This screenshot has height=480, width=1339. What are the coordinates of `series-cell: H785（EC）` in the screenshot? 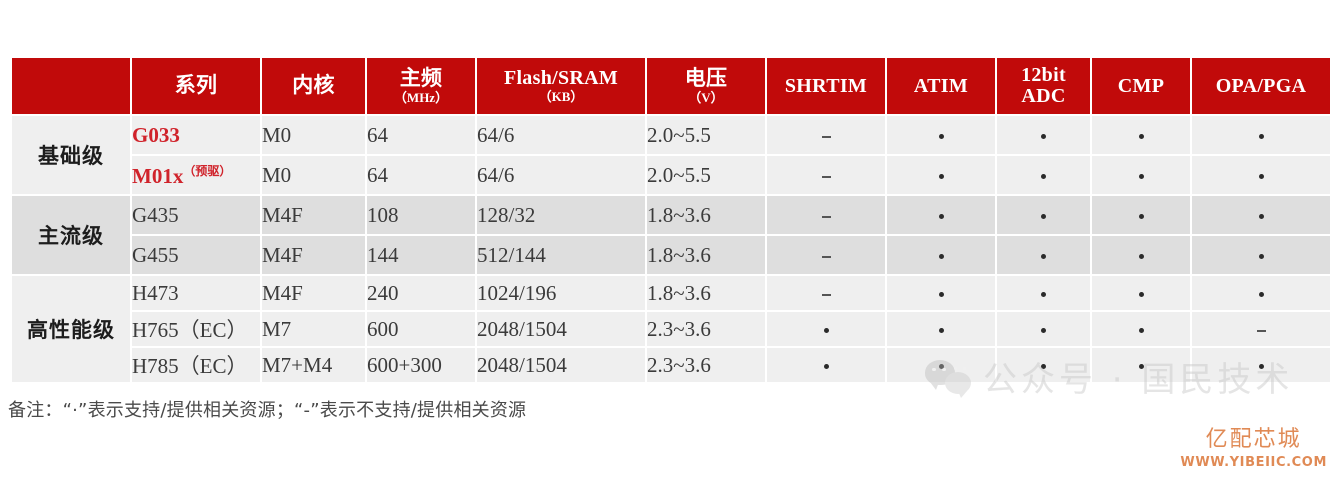 It's located at (196, 365).